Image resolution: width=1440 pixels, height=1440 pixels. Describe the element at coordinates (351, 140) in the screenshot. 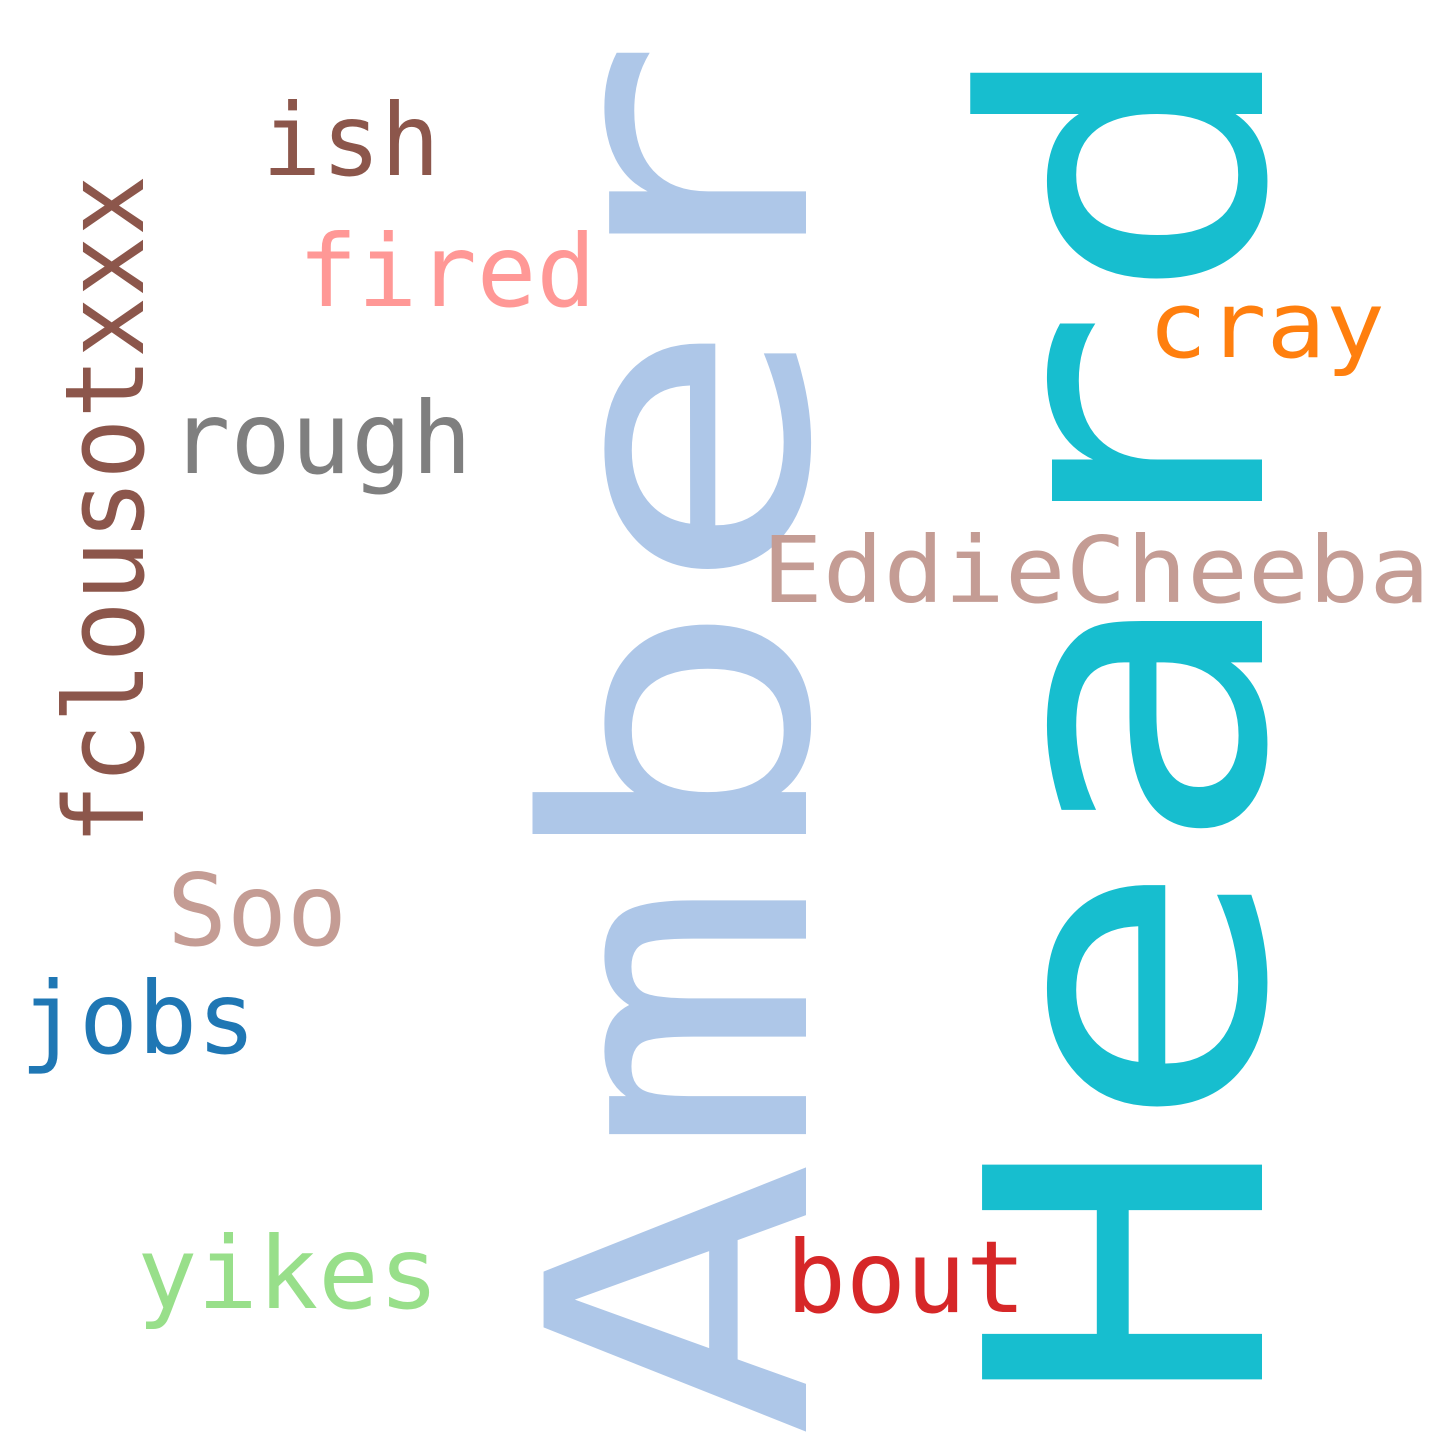

I see `word-ish: ish` at that location.